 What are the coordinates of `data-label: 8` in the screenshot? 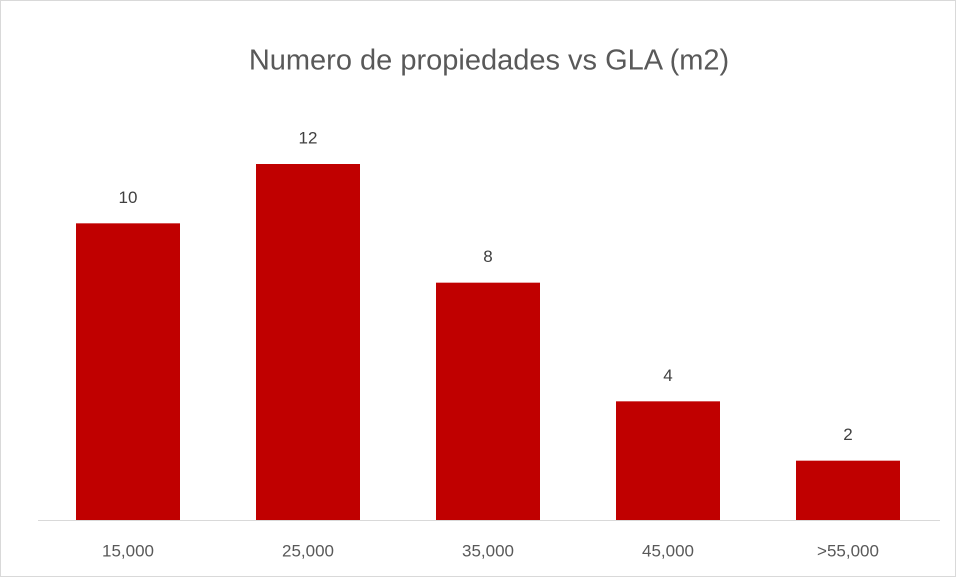 It's located at (487, 256).